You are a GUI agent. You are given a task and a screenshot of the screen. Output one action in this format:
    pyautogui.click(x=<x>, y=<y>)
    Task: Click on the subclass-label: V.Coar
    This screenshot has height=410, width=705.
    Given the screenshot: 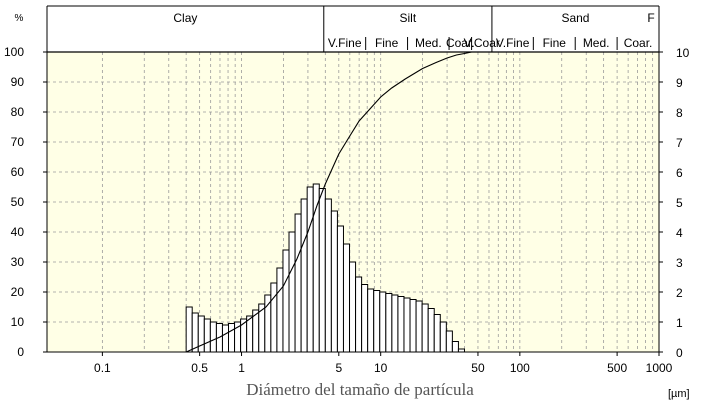 What is the action you would take?
    pyautogui.click(x=482, y=43)
    